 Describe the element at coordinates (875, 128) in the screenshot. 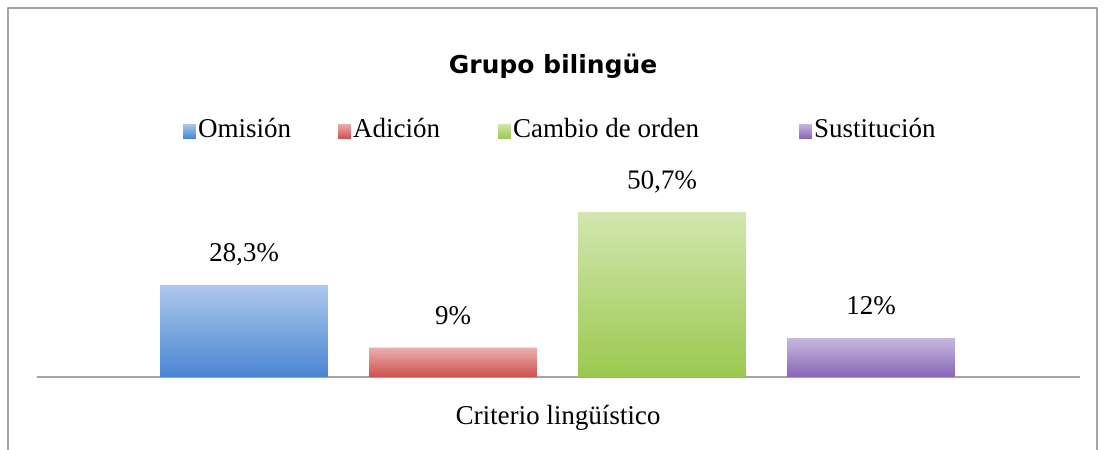

I see `legend-label: Sustitución` at that location.